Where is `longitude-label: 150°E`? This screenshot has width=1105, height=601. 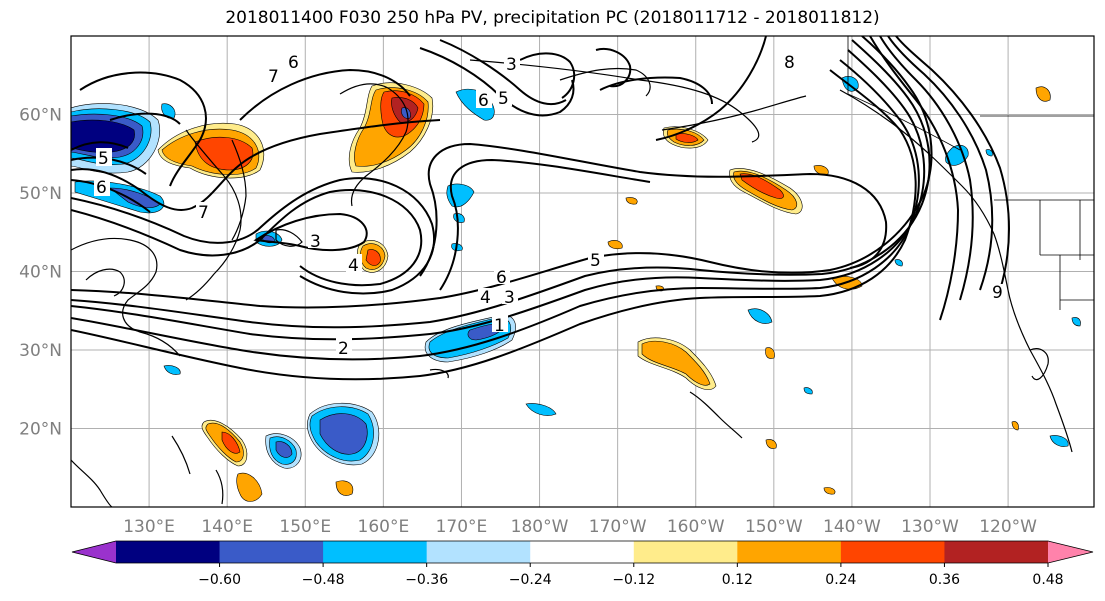
longitude-label: 150°E is located at coordinates (305, 527).